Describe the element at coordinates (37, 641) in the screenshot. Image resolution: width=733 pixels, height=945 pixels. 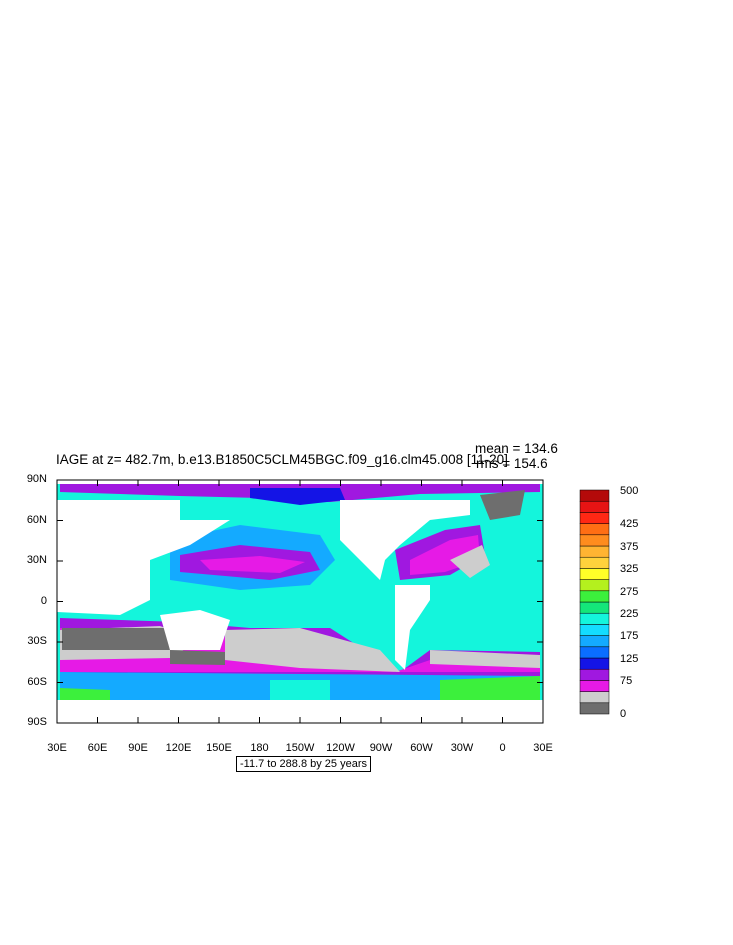
I see `latitude-tick-label: 30S` at that location.